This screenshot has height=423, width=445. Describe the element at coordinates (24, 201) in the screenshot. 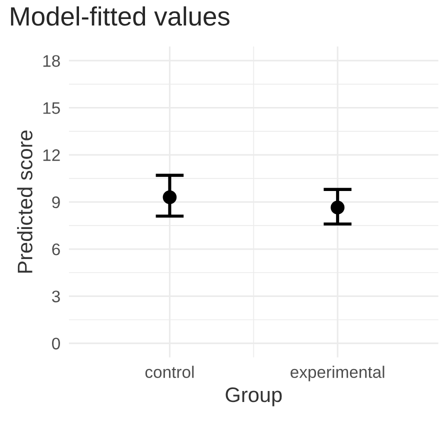

I see `y-axis-title: Predicted score` at that location.